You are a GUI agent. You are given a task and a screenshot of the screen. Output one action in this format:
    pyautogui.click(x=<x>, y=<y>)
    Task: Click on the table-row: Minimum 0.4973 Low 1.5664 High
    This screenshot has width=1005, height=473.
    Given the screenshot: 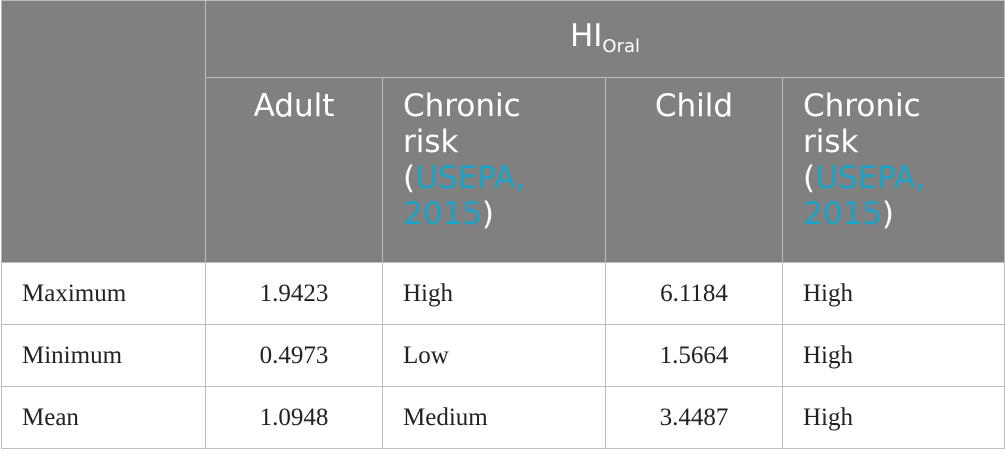 What is the action you would take?
    pyautogui.click(x=503, y=355)
    